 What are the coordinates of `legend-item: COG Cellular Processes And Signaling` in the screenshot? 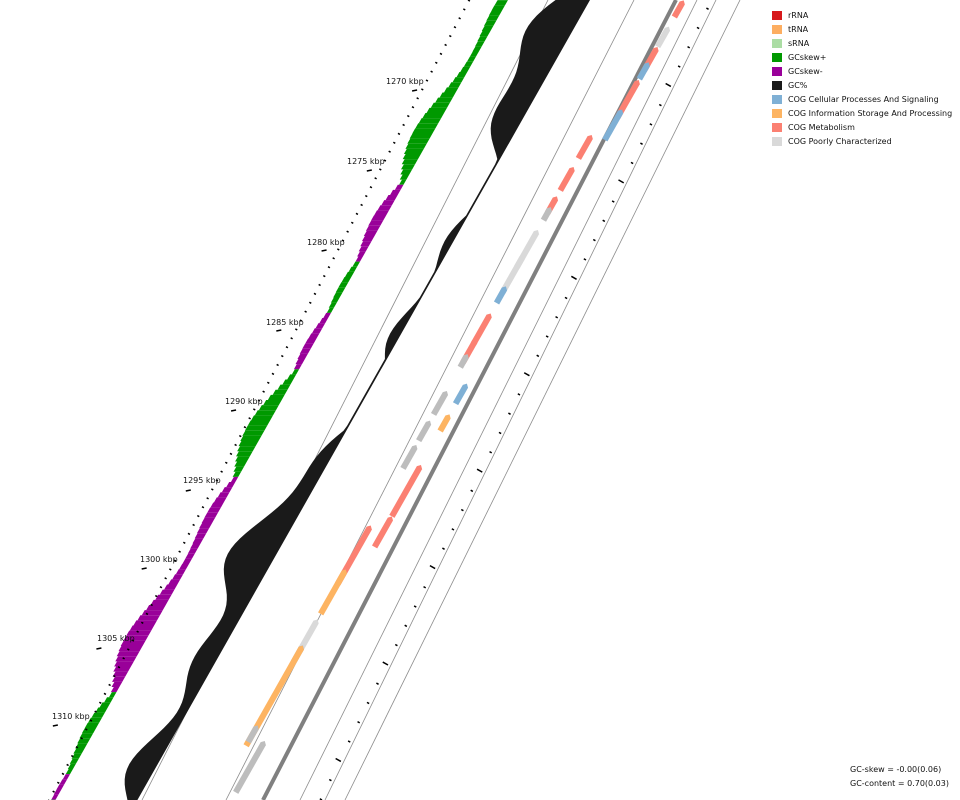 It's located at (862, 99).